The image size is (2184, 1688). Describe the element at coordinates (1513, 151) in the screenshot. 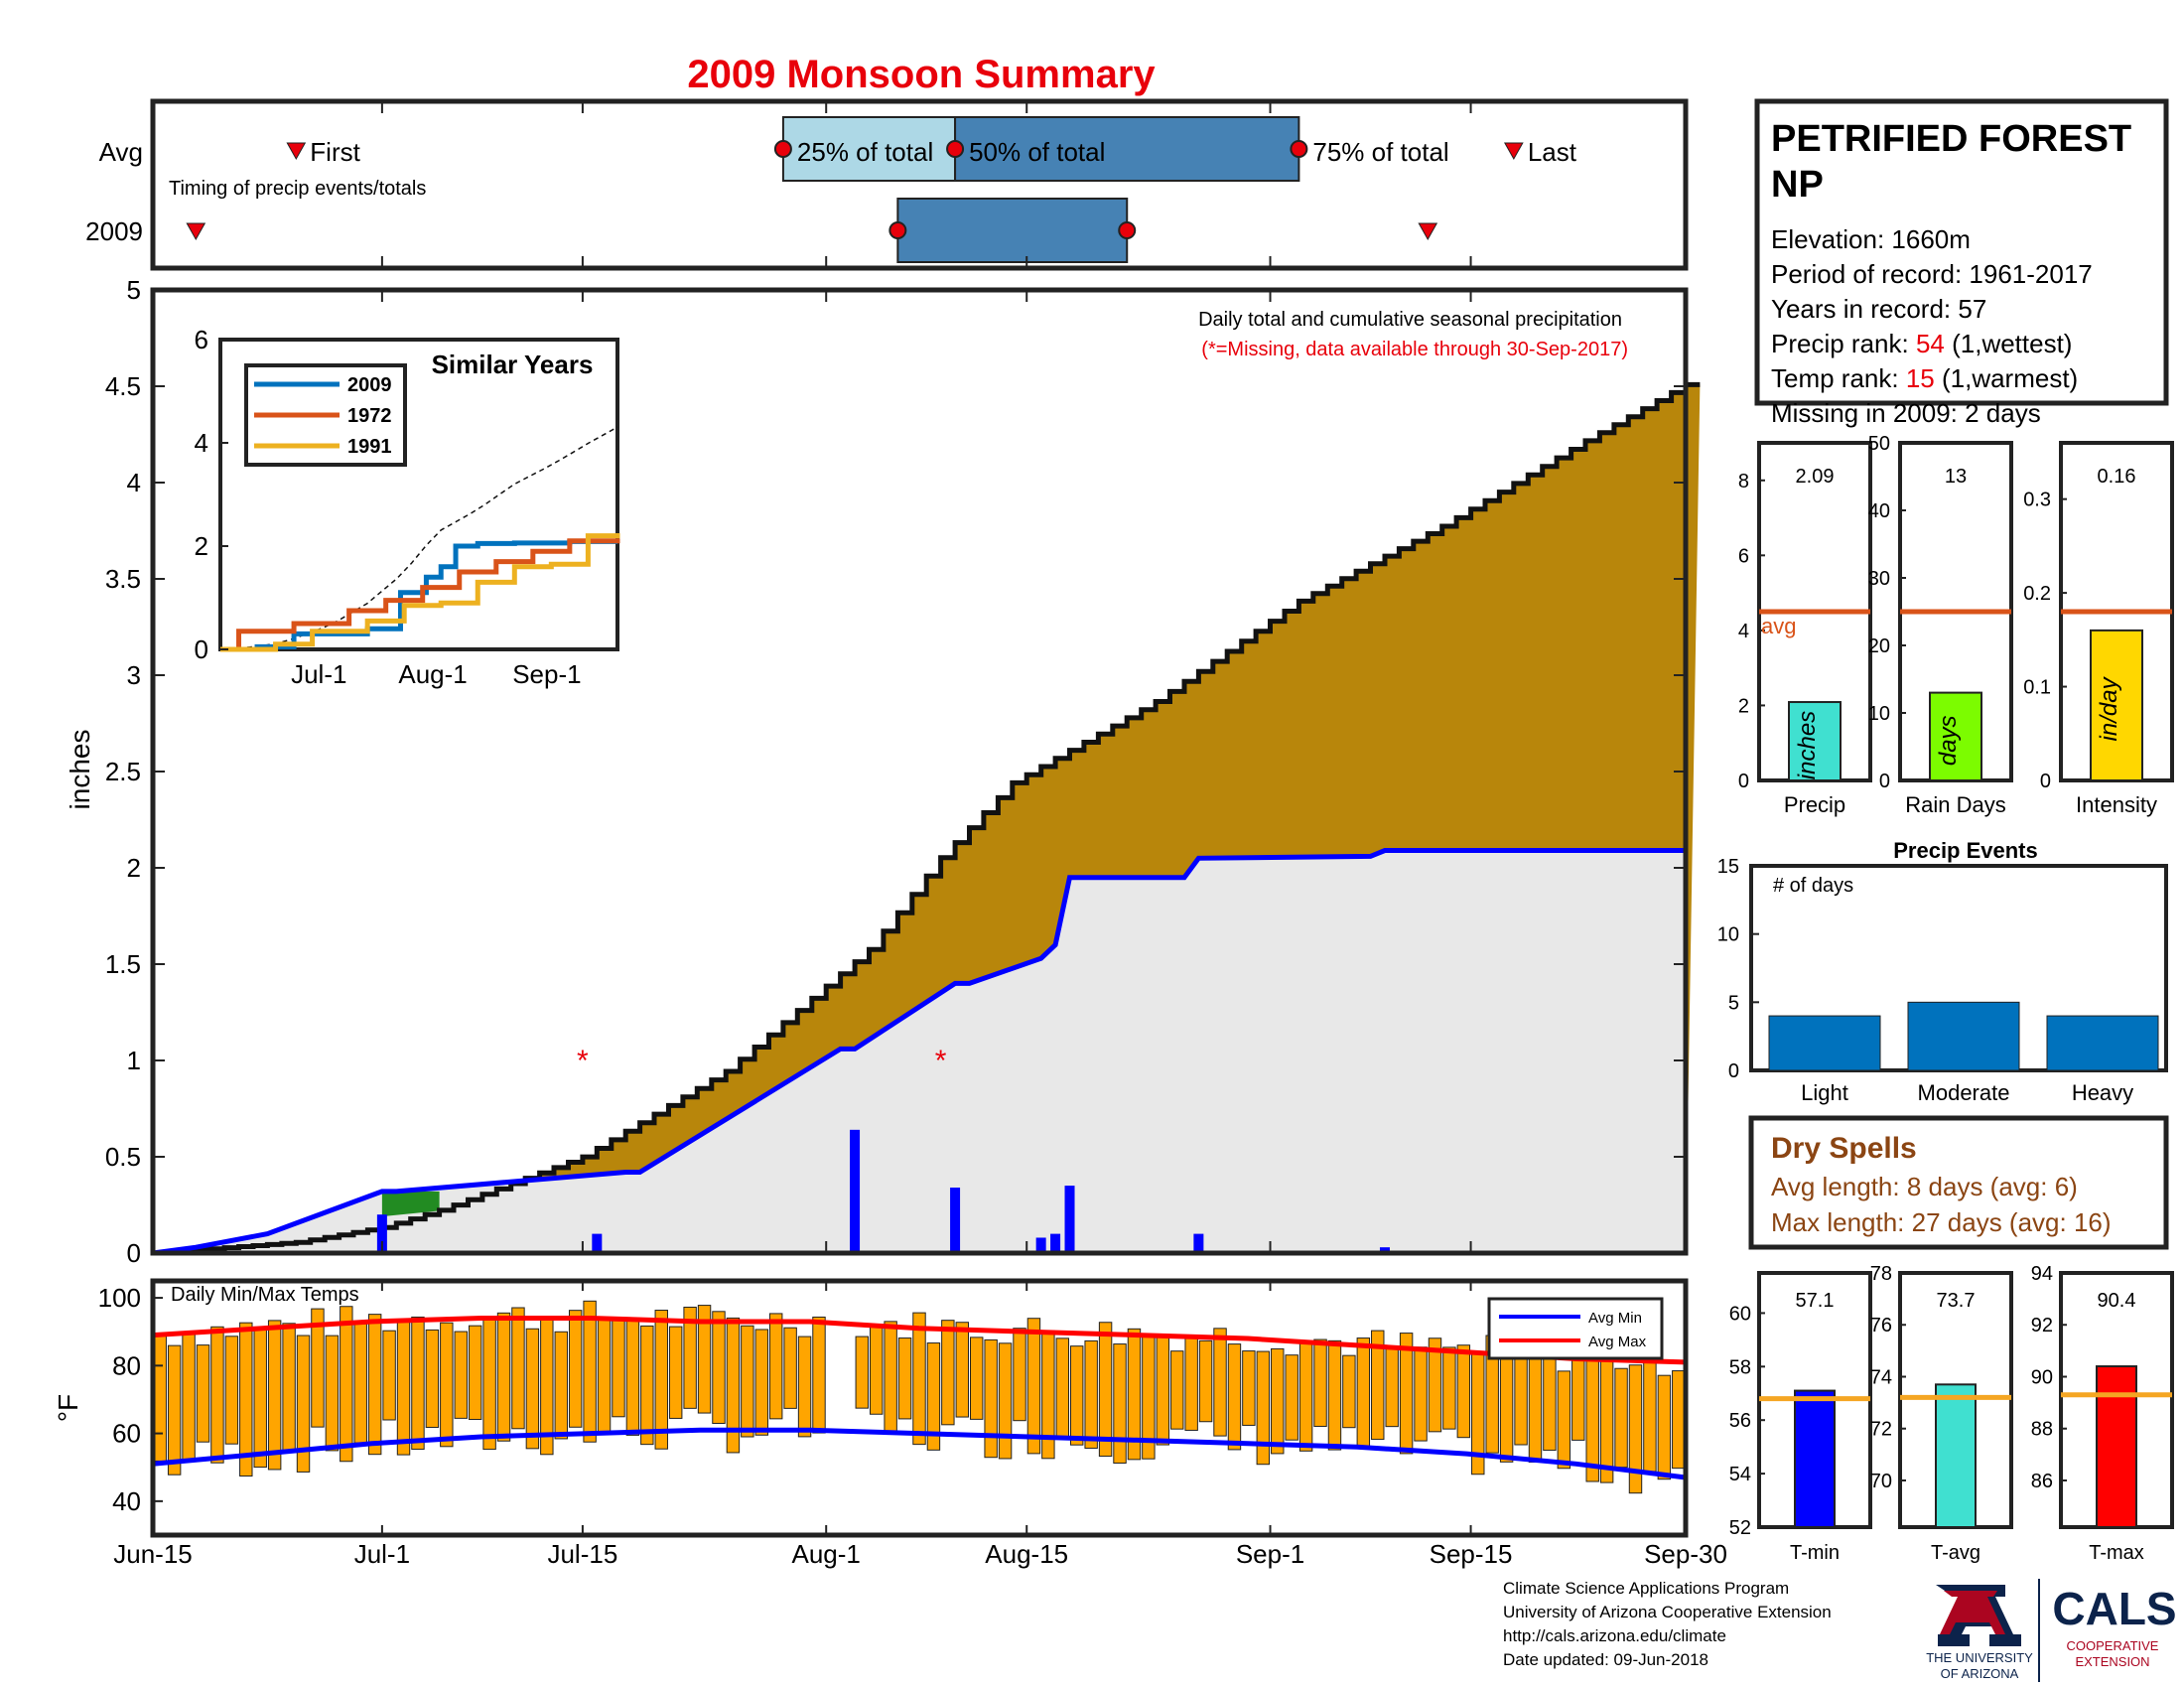

I see `avg-last-marker` at that location.